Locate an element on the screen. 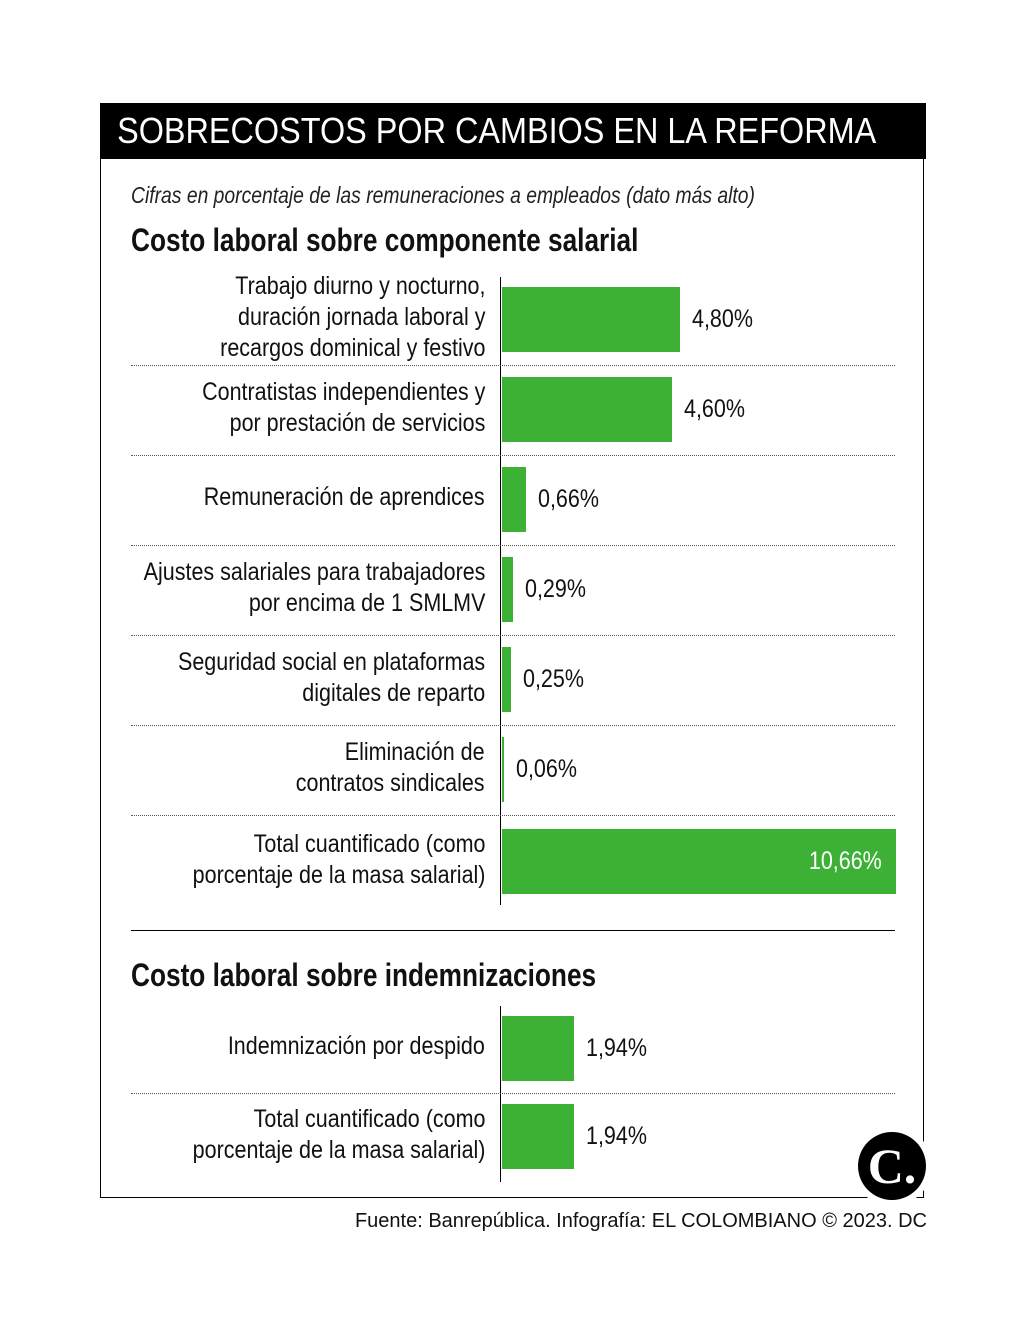 The image size is (1032, 1333). logo-mark: C. is located at coordinates (892, 1166).